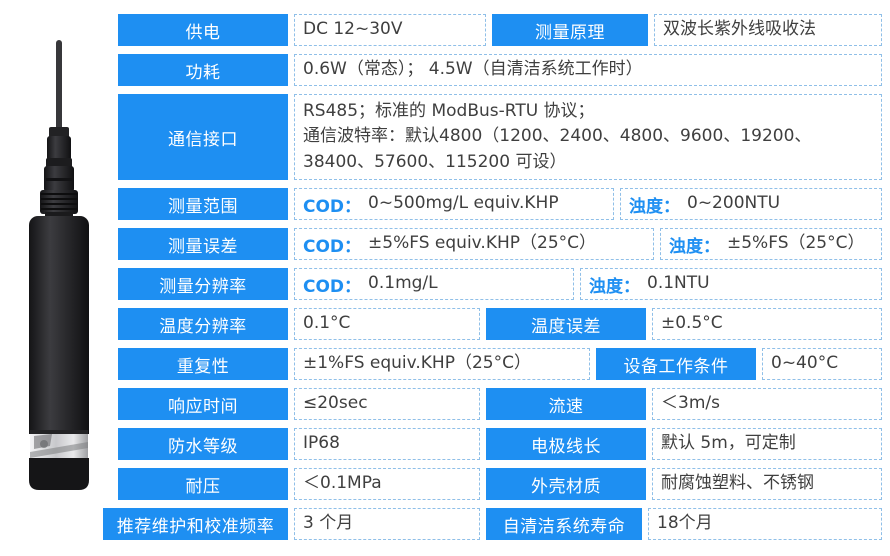  I want to click on spec-value-text: 0~200NTU, so click(734, 203).